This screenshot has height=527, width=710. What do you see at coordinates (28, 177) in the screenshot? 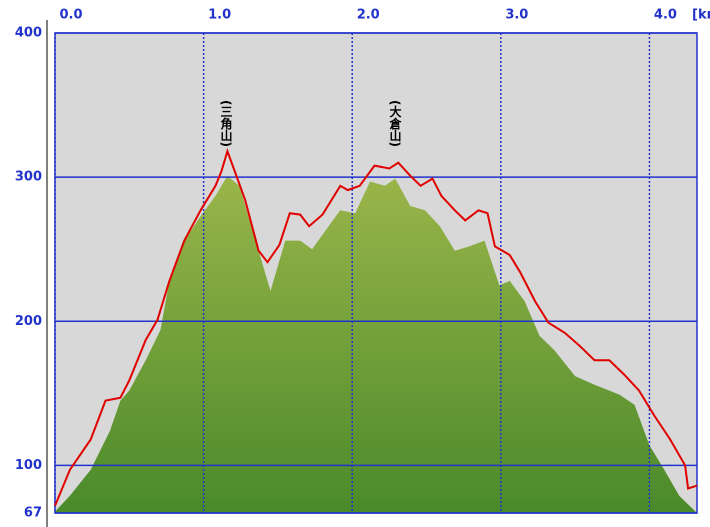
I see `y-tick-label: 300` at bounding box center [28, 177].